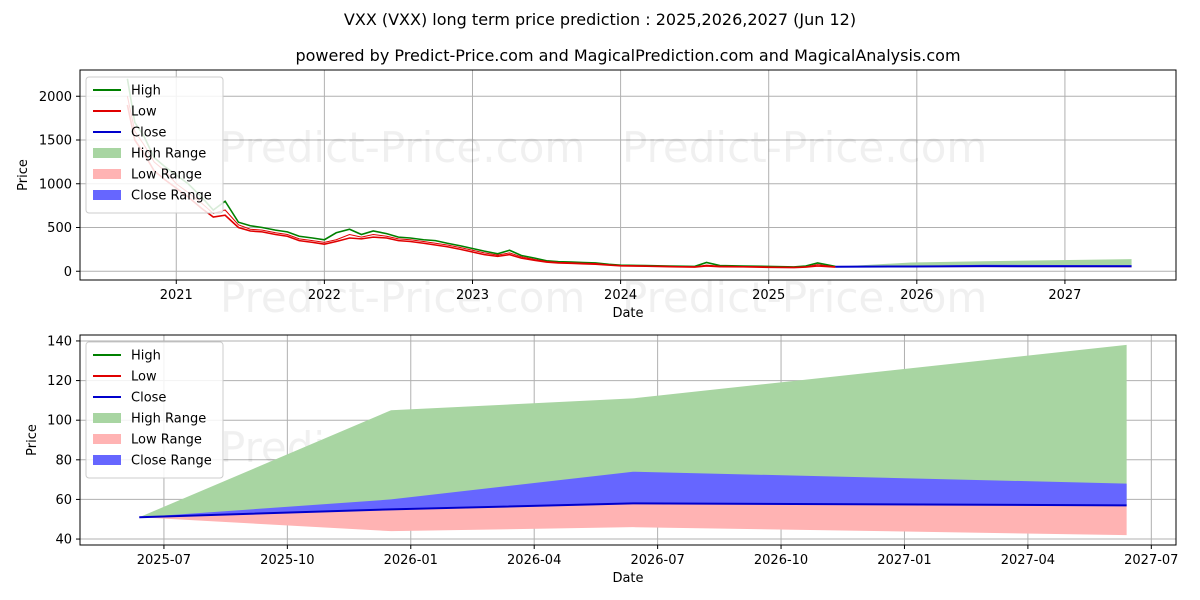 This screenshot has width=1200, height=600. Describe the element at coordinates (633, 519) in the screenshot. I see `low-range-band` at that location.